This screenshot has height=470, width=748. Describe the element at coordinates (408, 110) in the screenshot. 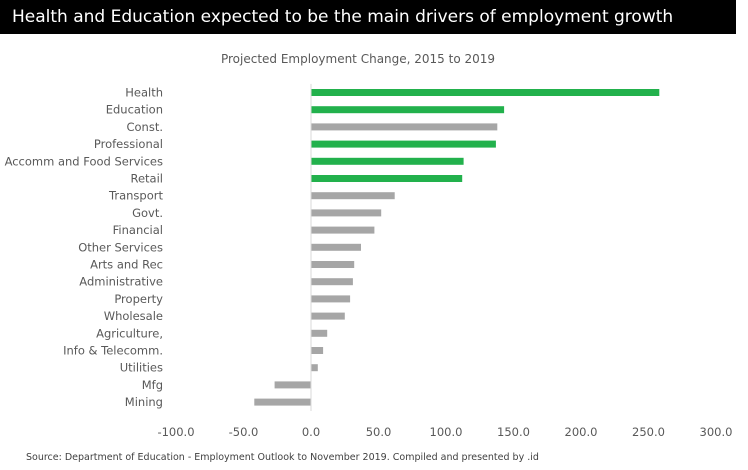

I see `bar-education` at that location.